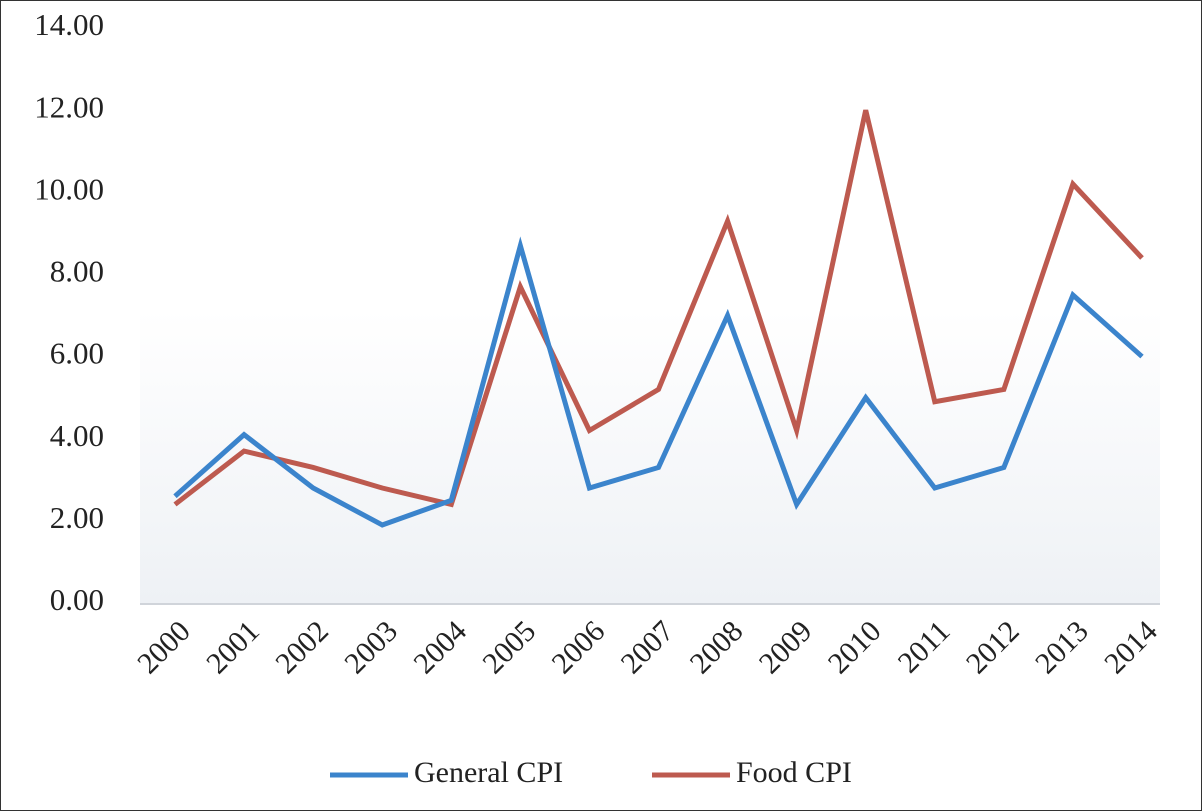 The height and width of the screenshot is (811, 1202). I want to click on y-tick-label: 12.00, so click(69, 106).